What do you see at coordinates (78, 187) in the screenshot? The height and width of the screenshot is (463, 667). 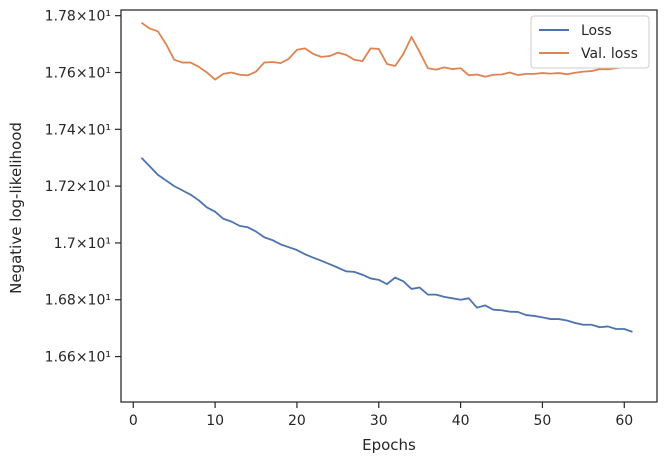 I see `y-tick-label: 1.72×10¹` at bounding box center [78, 187].